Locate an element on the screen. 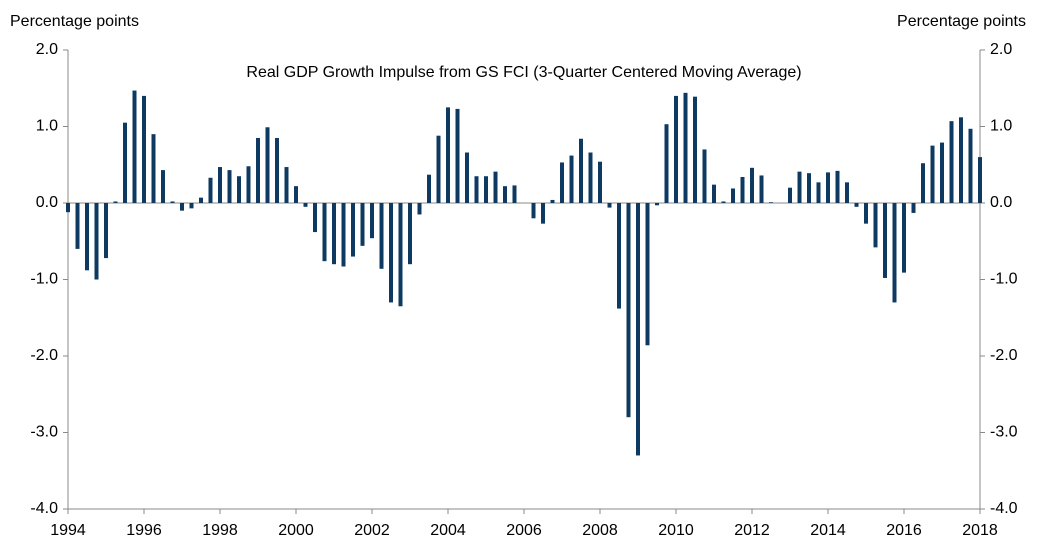 Image resolution: width=1039 pixels, height=544 pixels. x-tick-label: 1998 is located at coordinates (220, 530).